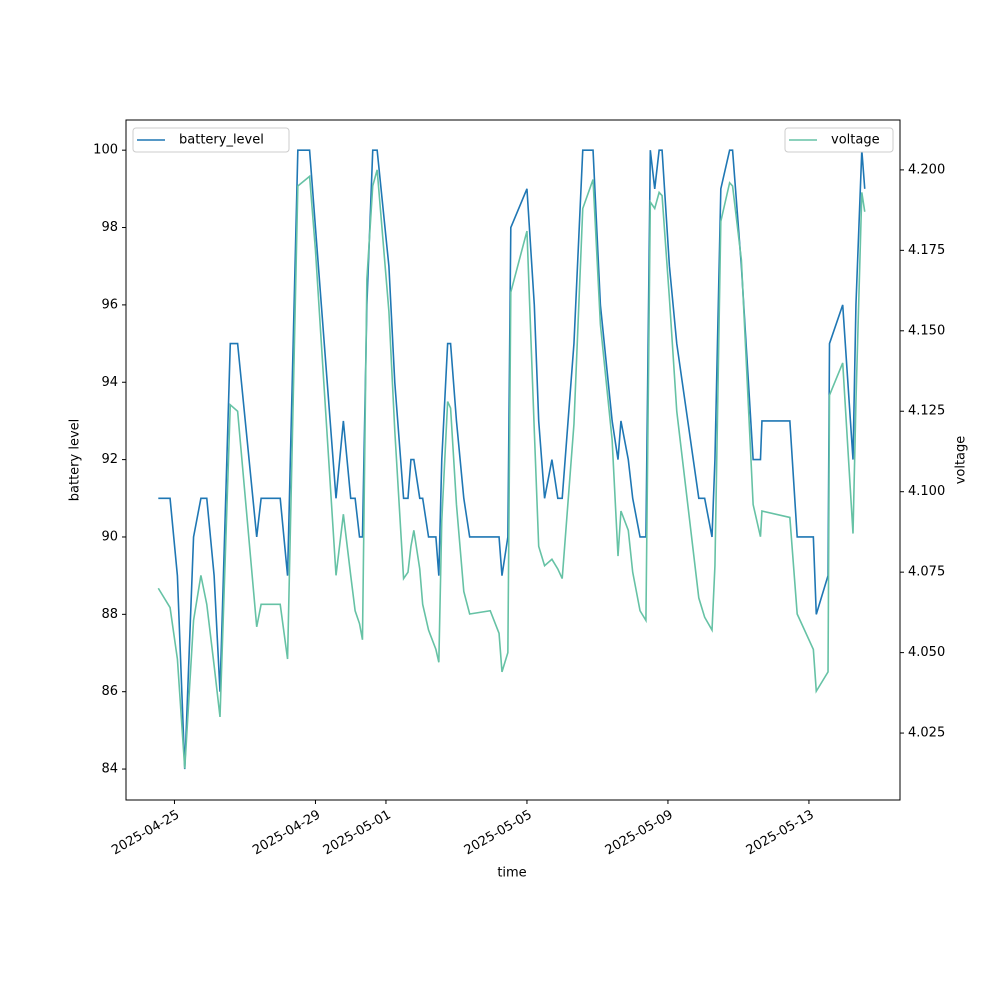  What do you see at coordinates (961, 460) in the screenshot?
I see `y2-axis-label: voltage` at bounding box center [961, 460].